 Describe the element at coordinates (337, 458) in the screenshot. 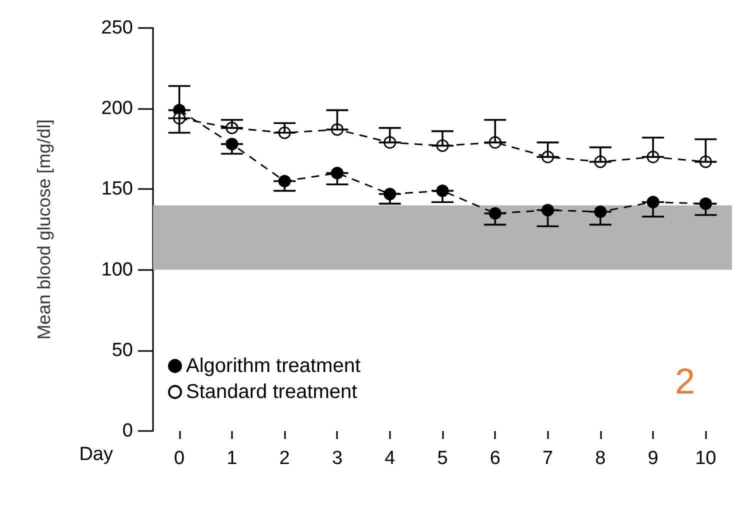

I see `x-tick-label: 3` at that location.